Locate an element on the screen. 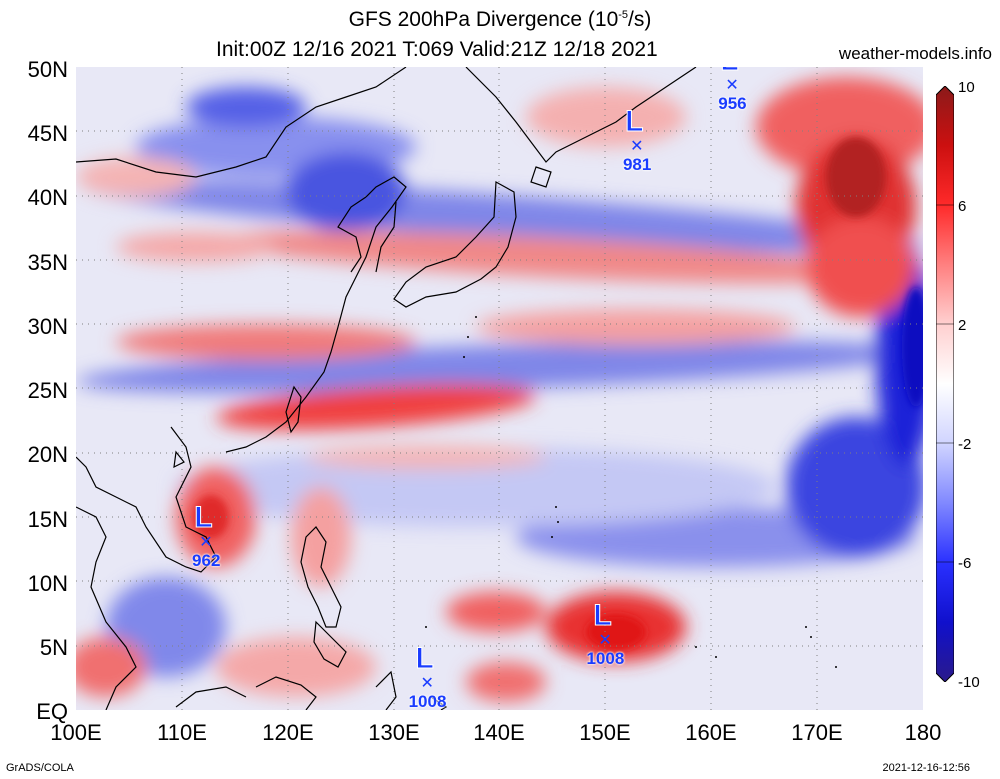 The image size is (1000, 779). map-title: GFS 200hPa Divergence (10-5/s) is located at coordinates (500, 19).